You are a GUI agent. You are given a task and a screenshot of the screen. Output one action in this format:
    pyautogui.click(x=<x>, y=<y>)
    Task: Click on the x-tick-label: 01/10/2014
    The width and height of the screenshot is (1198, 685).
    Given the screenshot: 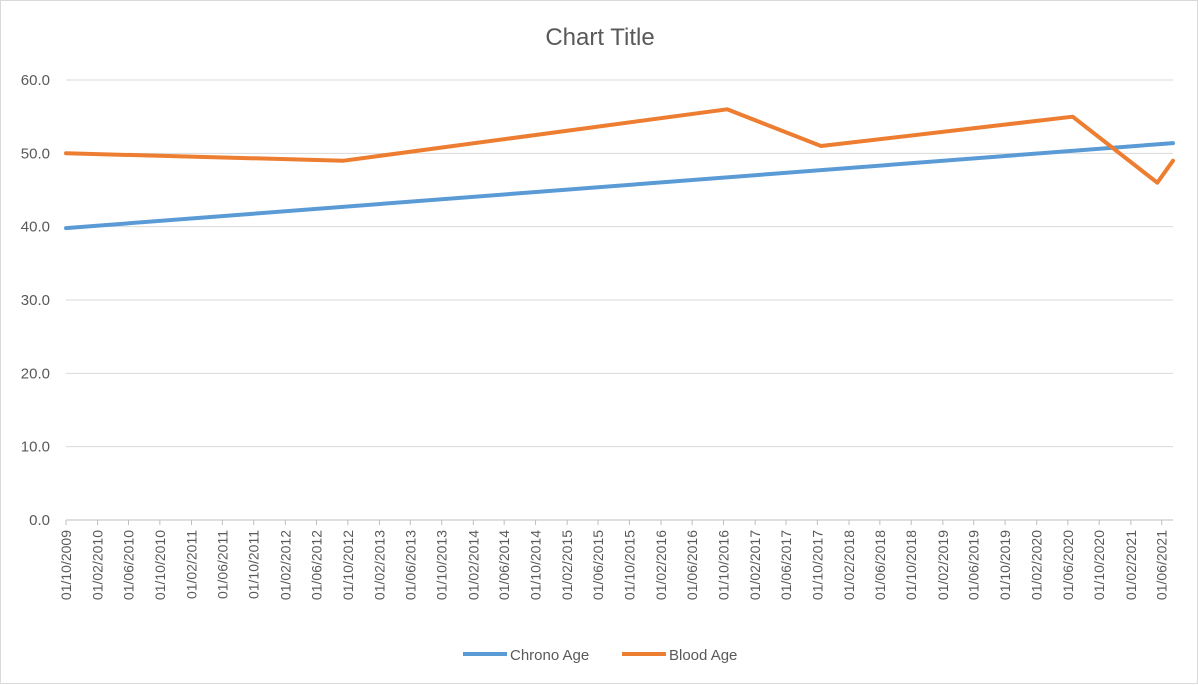 What is the action you would take?
    pyautogui.click(x=536, y=565)
    